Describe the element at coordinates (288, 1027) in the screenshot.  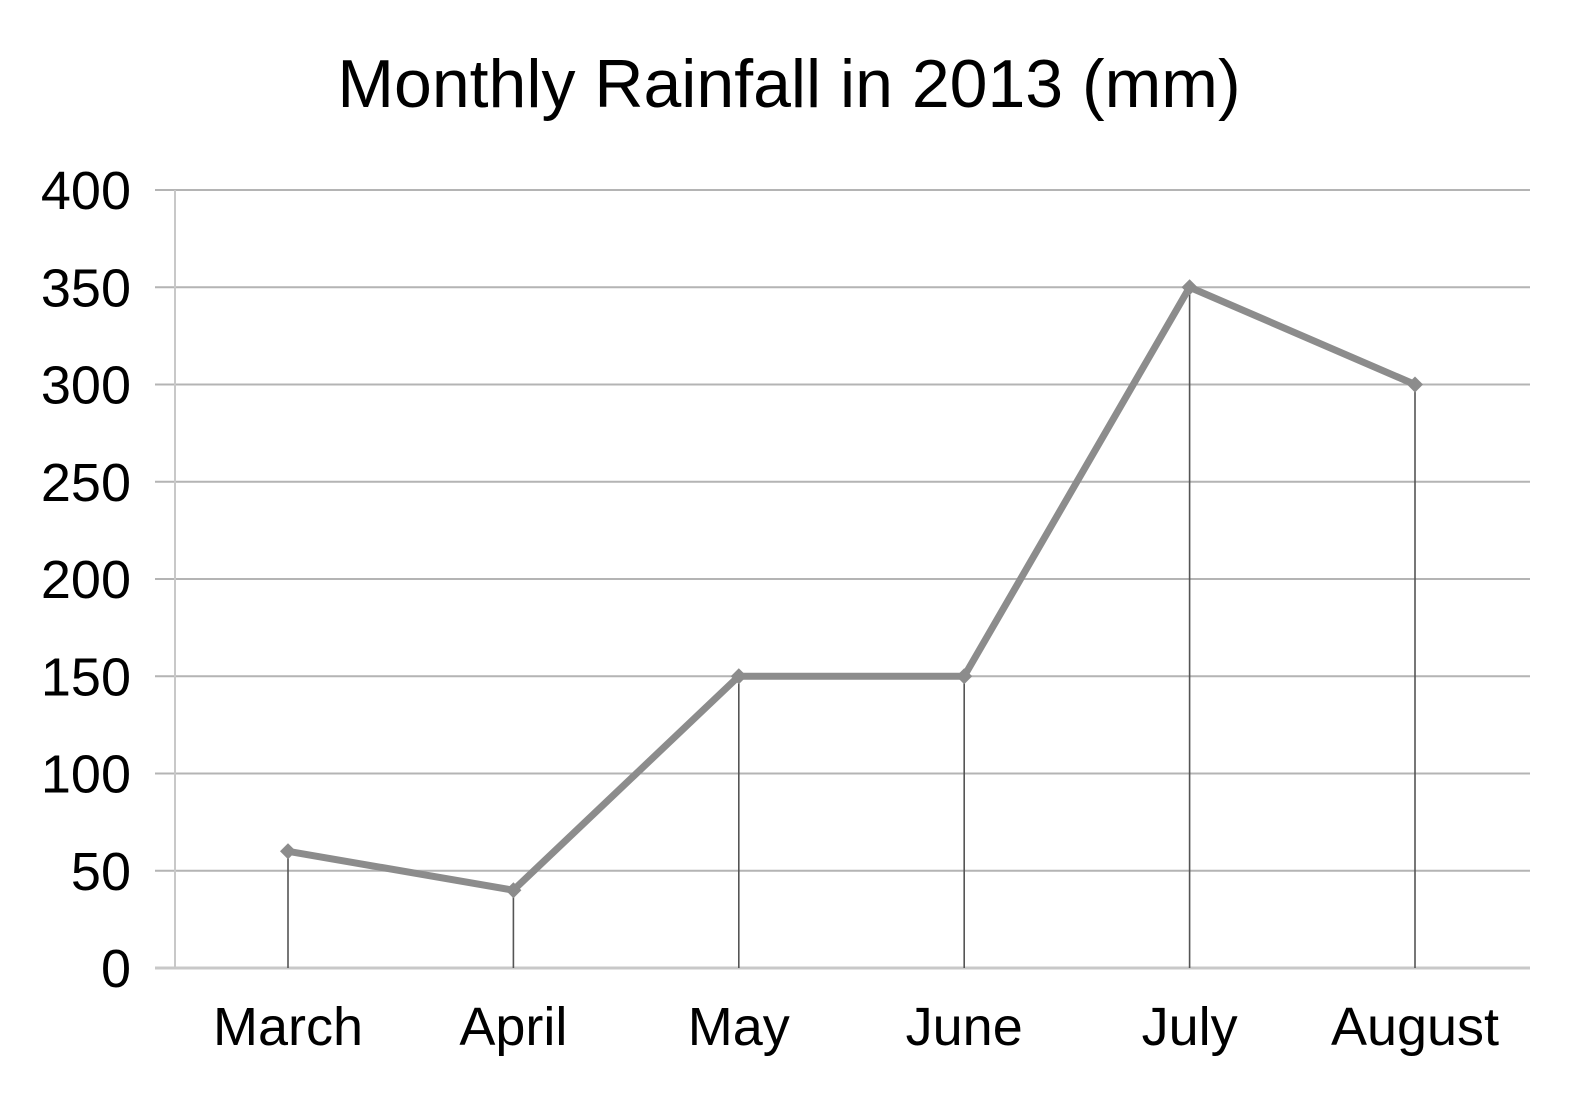
I see `x-tick-label: March` at that location.